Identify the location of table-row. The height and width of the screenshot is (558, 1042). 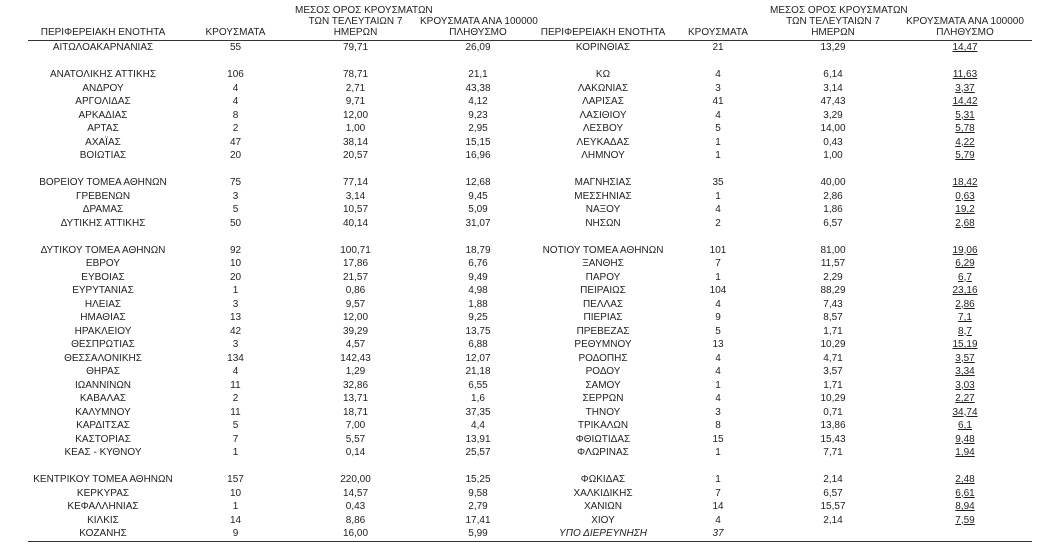
(530, 170).